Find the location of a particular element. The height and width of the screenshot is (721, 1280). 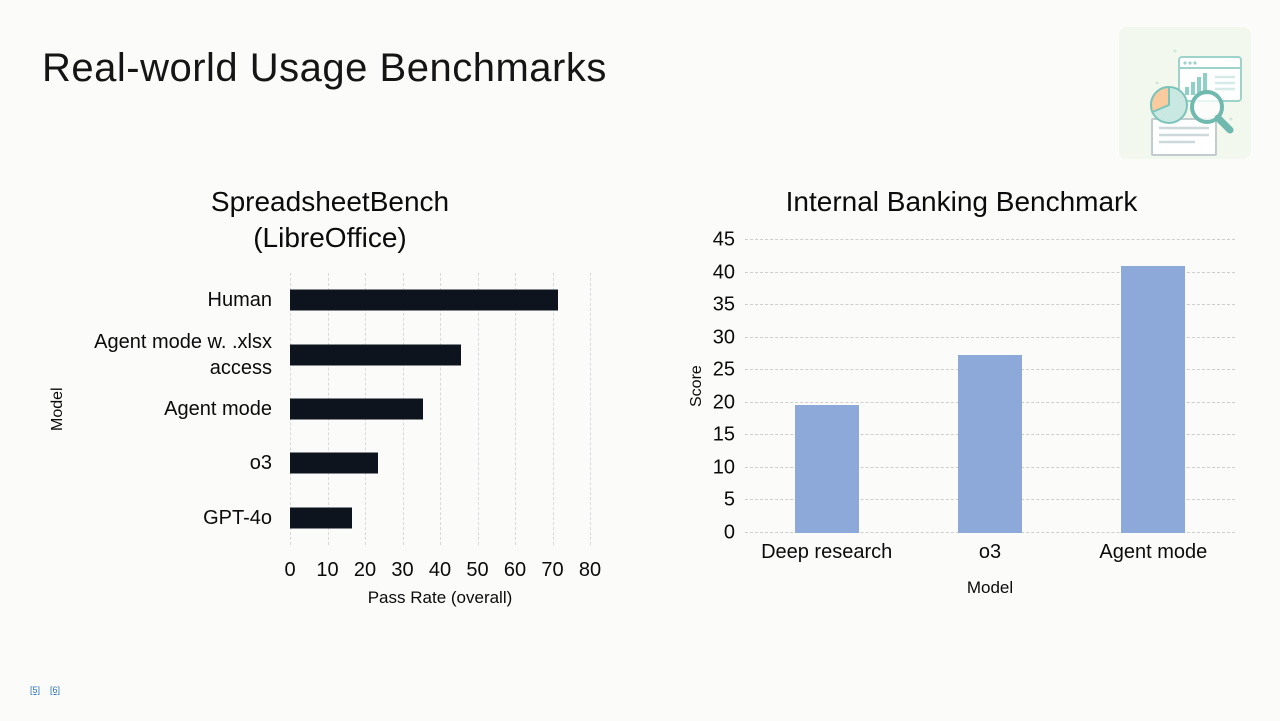

x-tick-label: 0 is located at coordinates (290, 570).